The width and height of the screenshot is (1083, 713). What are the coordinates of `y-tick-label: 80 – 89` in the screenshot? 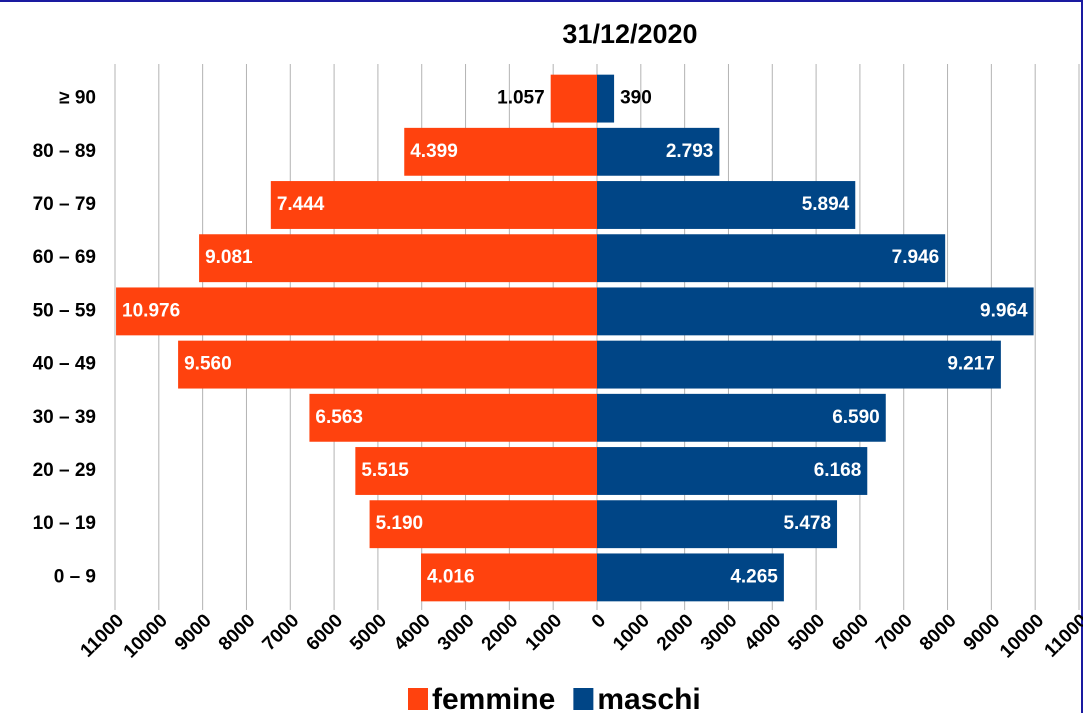 It's located at (64, 151).